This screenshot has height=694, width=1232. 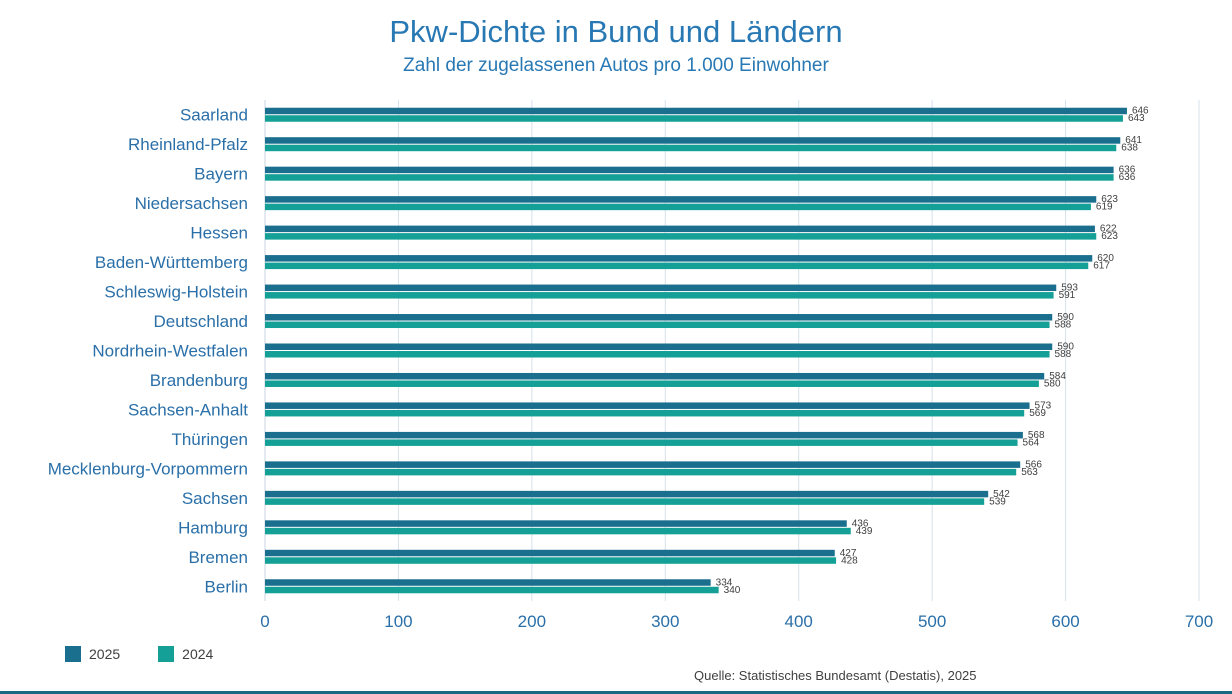 What do you see at coordinates (398, 621) in the screenshot?
I see `x-tick-label: 100` at bounding box center [398, 621].